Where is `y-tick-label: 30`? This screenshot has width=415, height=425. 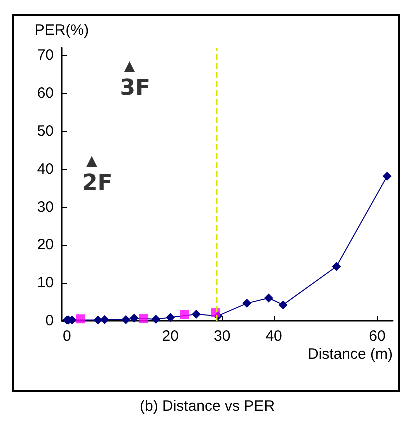
y-tick-label: 30 is located at coordinates (45, 207).